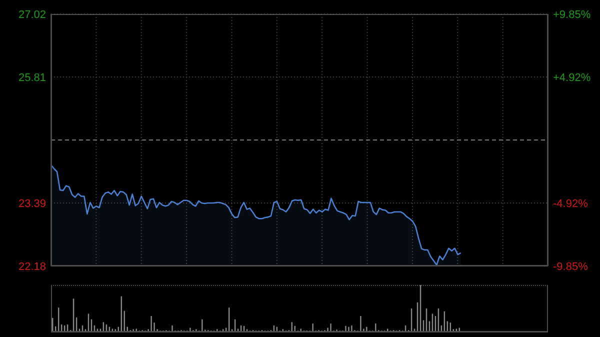 The height and width of the screenshot is (337, 600). What do you see at coordinates (572, 78) in the screenshot?
I see `y2-tick-label: +4.92%` at bounding box center [572, 78].